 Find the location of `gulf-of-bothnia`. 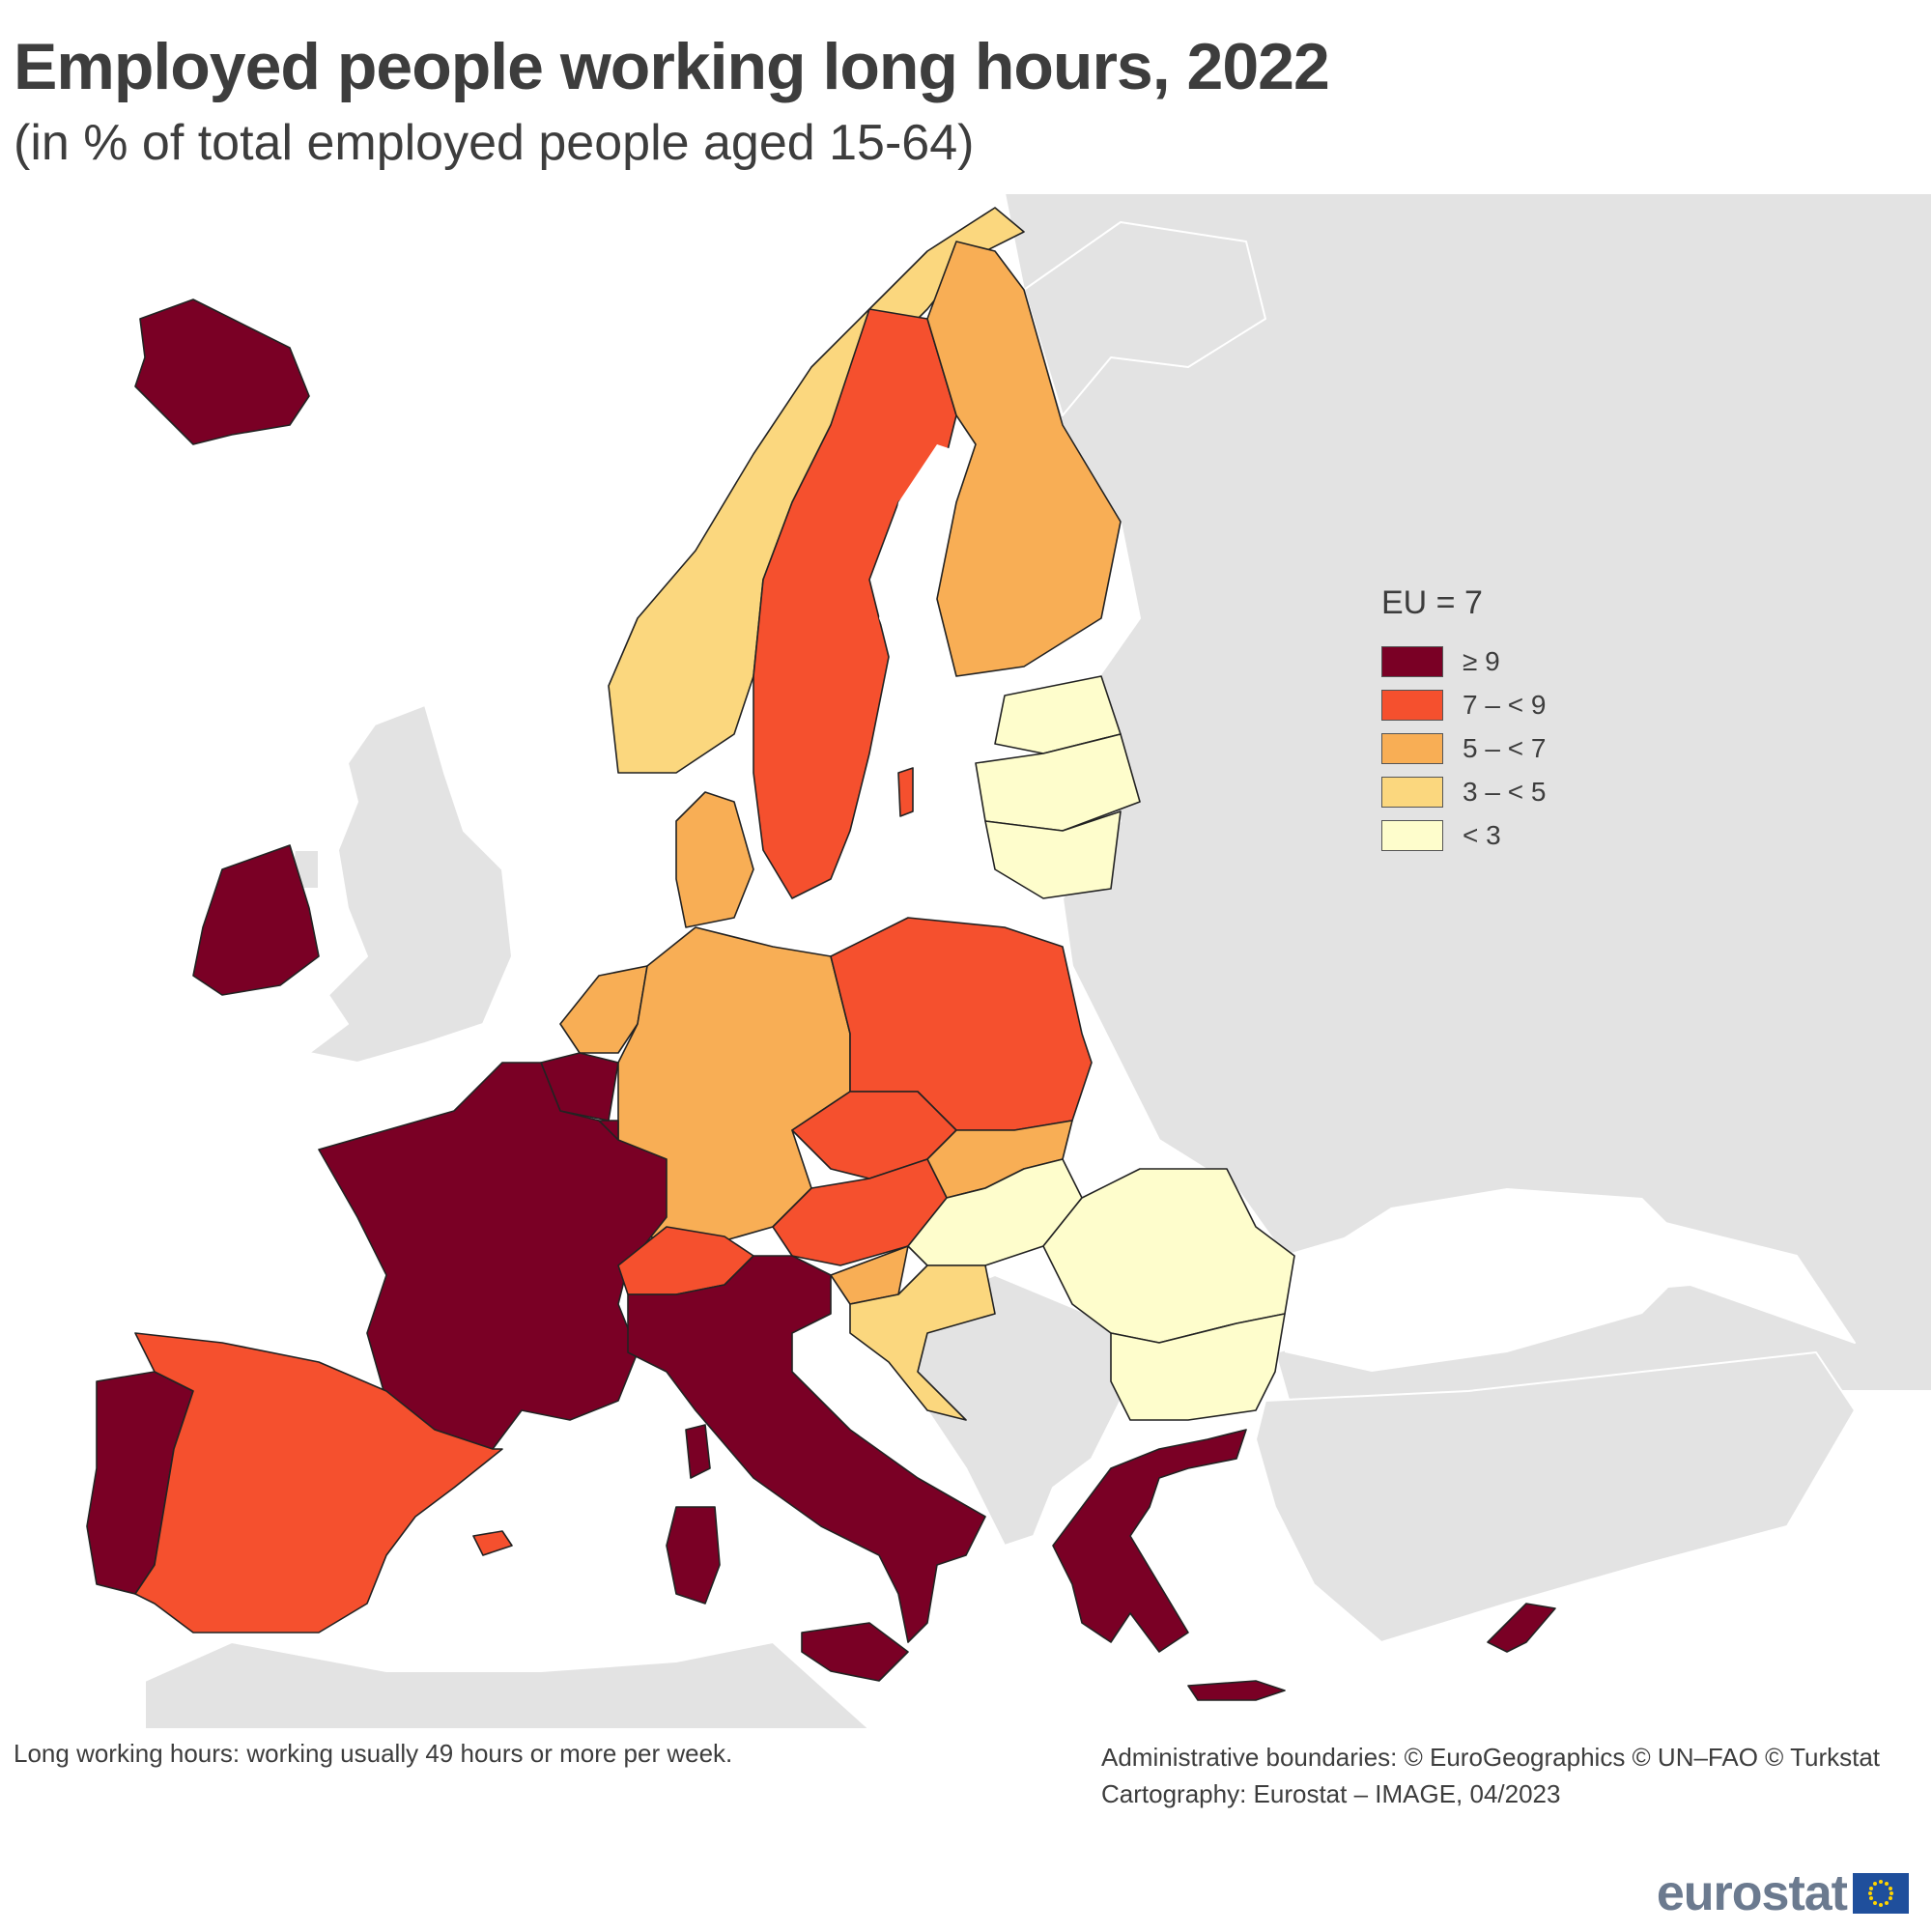

gulf-of-bothnia is located at coordinates (922, 555).